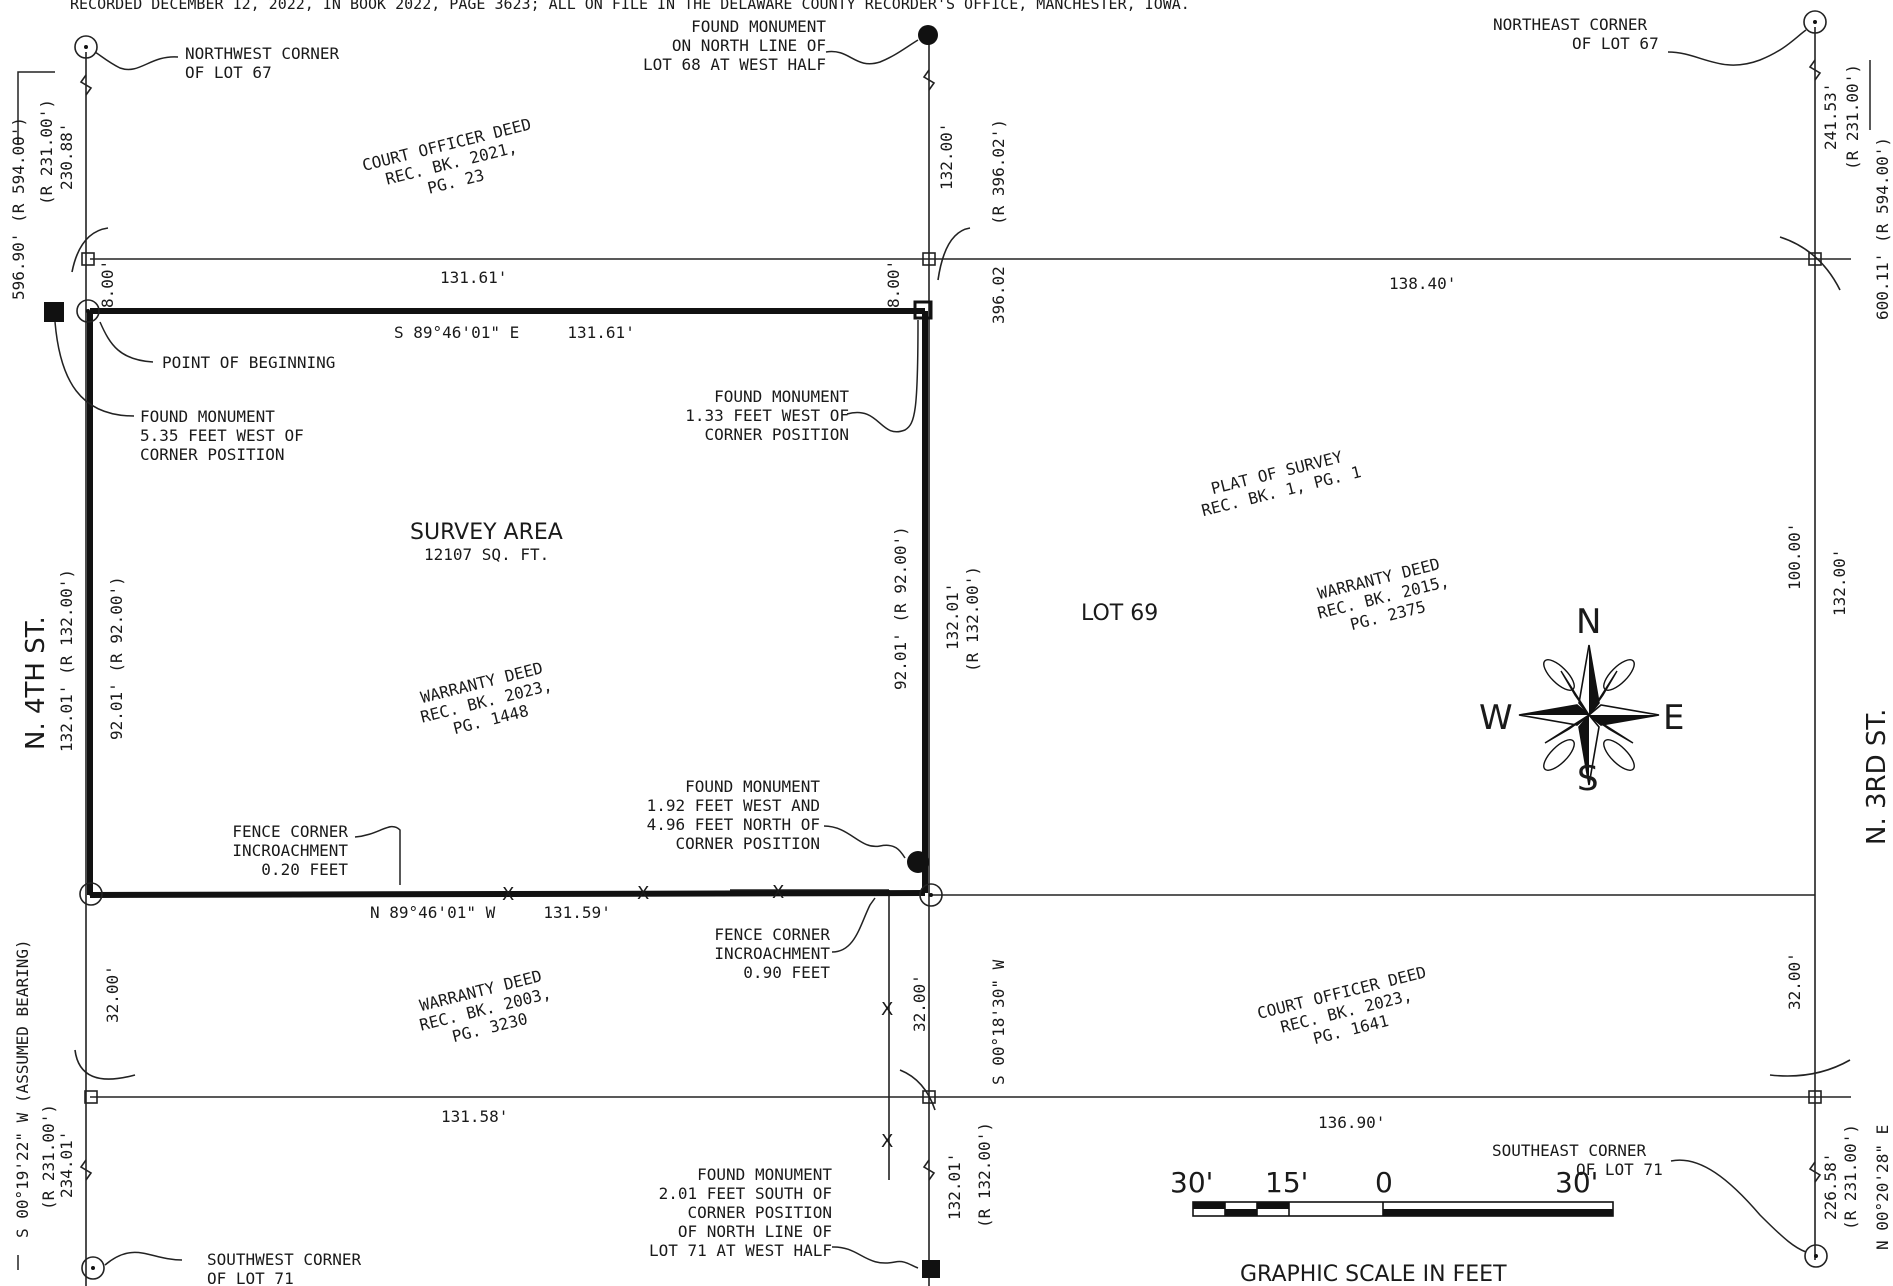  Describe the element at coordinates (1351, 1122) in the screenshot. I see `dim-bottom-right: 136.90'` at that location.